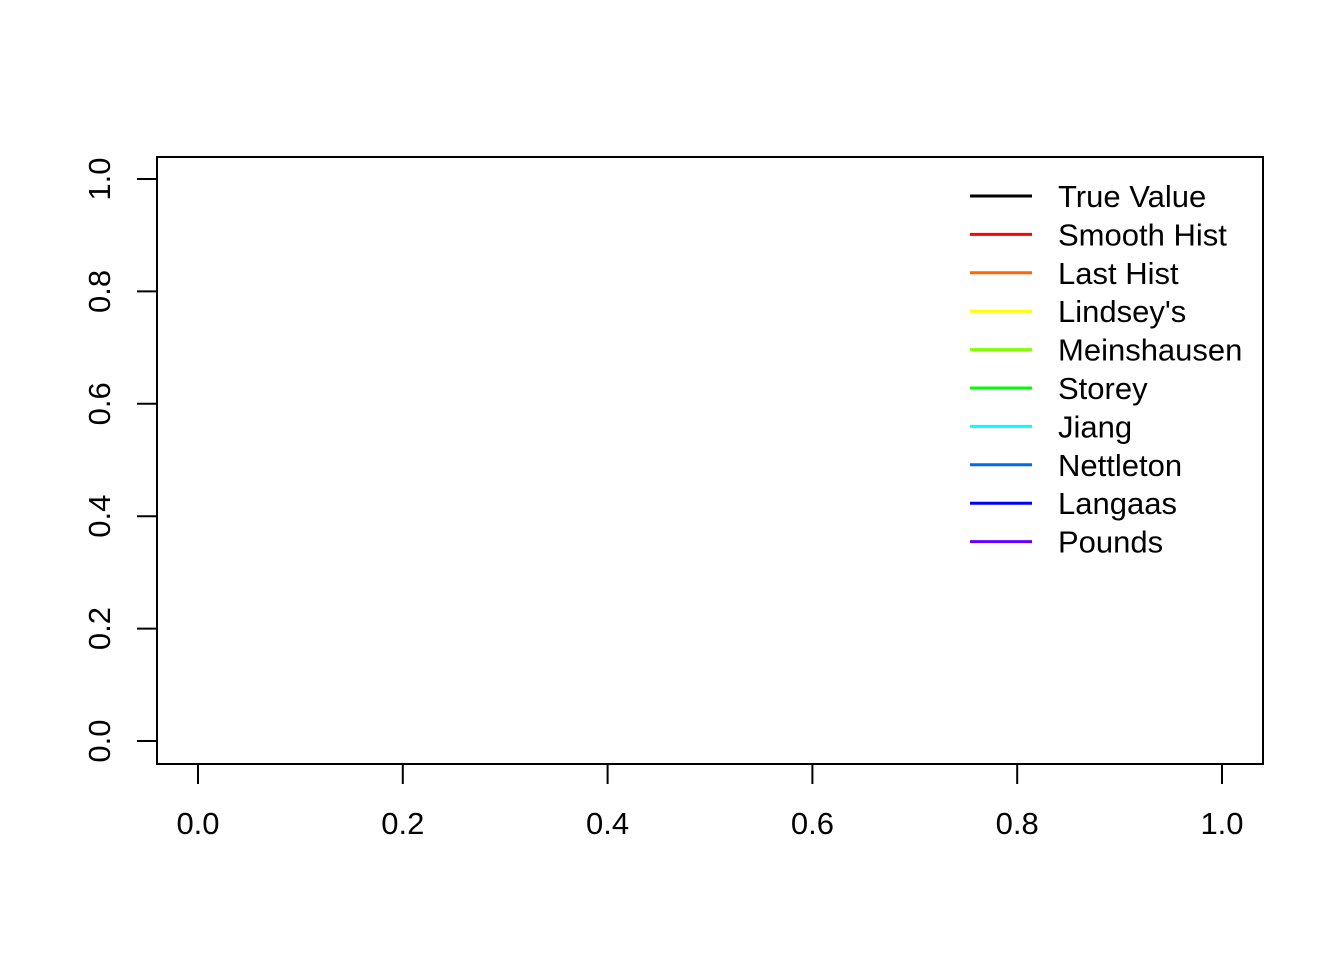 The width and height of the screenshot is (1344, 960). What do you see at coordinates (812, 823) in the screenshot?
I see `x-tick-label: 0.6` at bounding box center [812, 823].